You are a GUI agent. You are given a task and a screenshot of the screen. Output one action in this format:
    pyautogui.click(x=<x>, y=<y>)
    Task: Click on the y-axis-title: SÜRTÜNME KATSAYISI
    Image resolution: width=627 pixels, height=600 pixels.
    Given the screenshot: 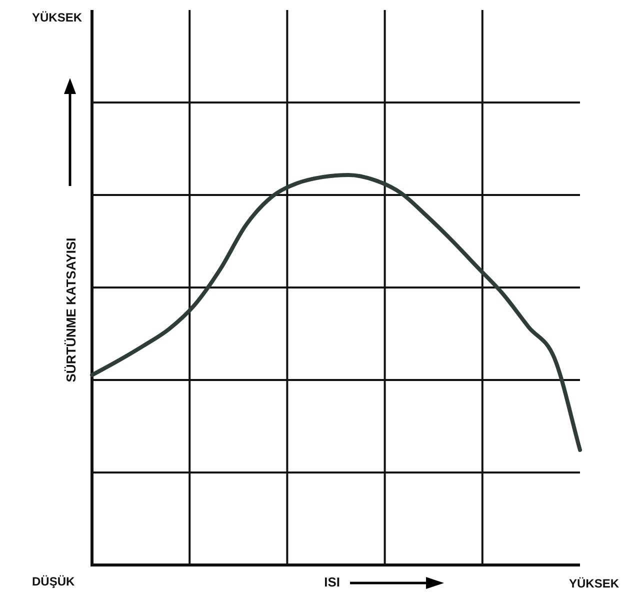 What is the action you would take?
    pyautogui.click(x=71, y=310)
    